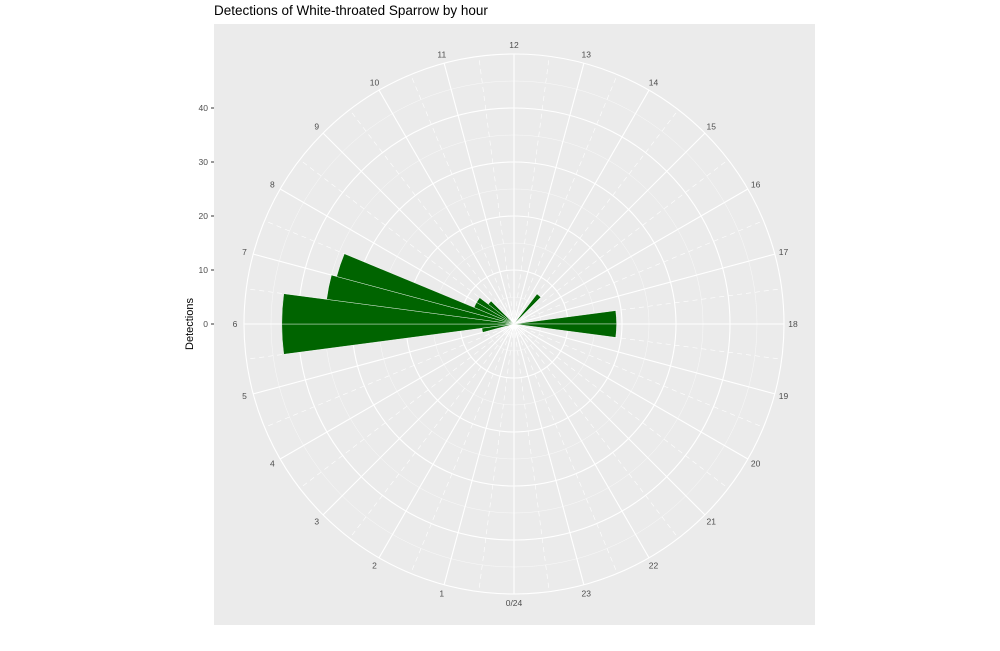  Describe the element at coordinates (784, 252) in the screenshot. I see `hour-label: 17` at that location.